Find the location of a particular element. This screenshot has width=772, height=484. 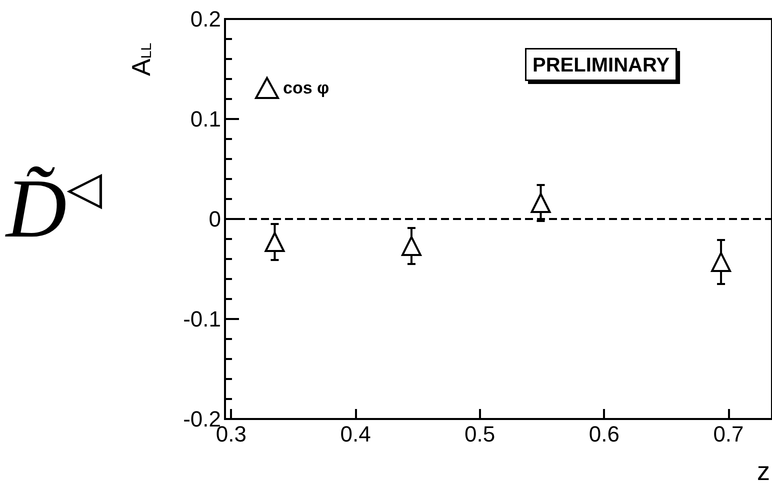

y-tick-label: 0 is located at coordinates (214, 219).